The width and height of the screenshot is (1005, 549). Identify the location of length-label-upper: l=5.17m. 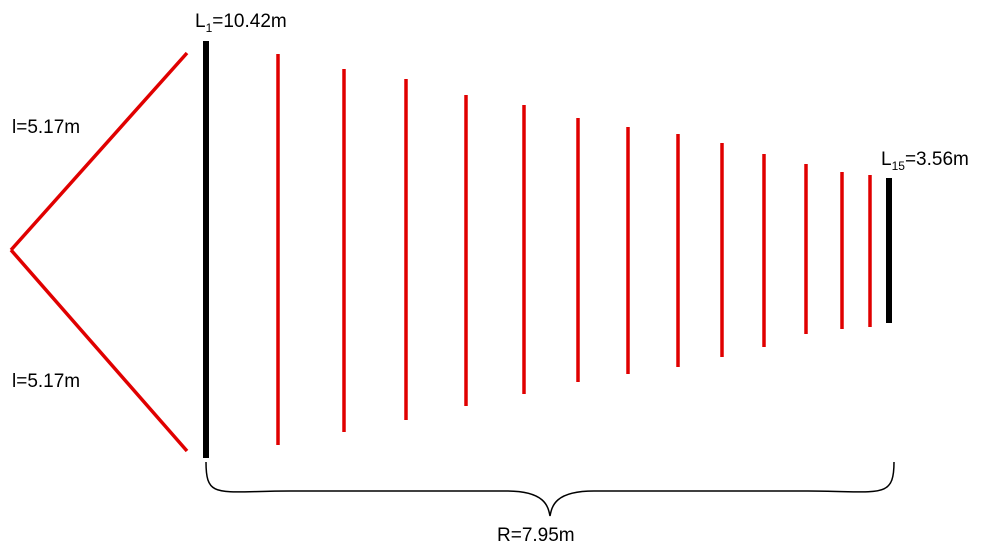
(46, 127).